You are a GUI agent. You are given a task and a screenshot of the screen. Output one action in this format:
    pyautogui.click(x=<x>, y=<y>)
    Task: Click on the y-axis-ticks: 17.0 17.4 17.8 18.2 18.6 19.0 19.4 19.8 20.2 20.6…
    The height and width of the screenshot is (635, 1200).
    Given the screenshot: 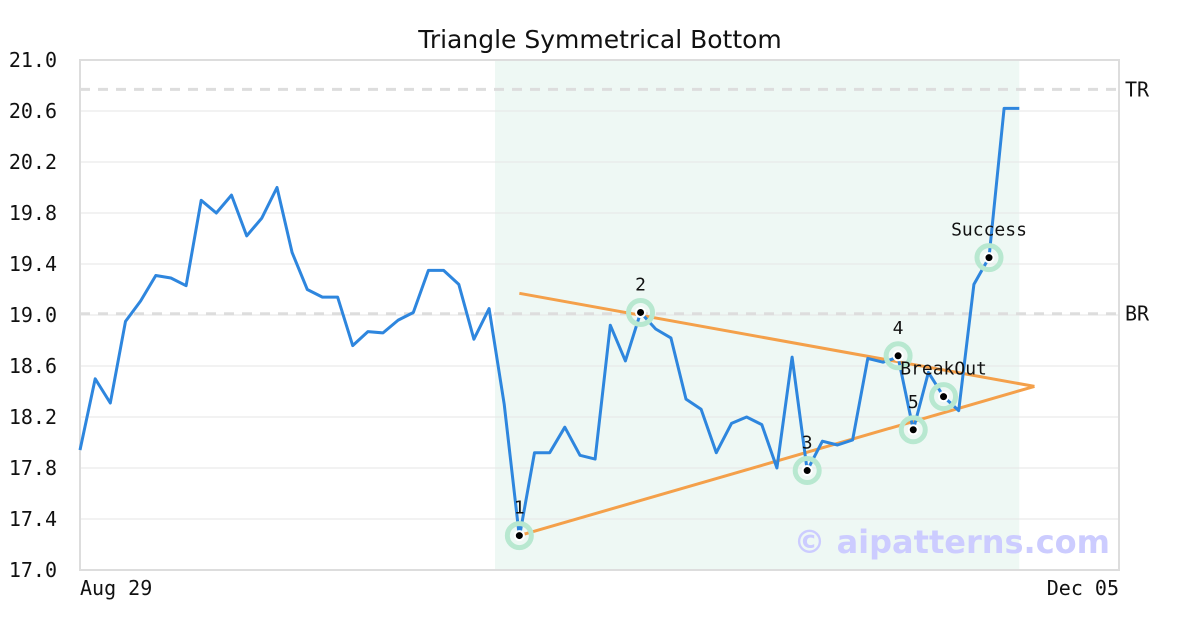 What is the action you would take?
    pyautogui.click(x=33, y=315)
    